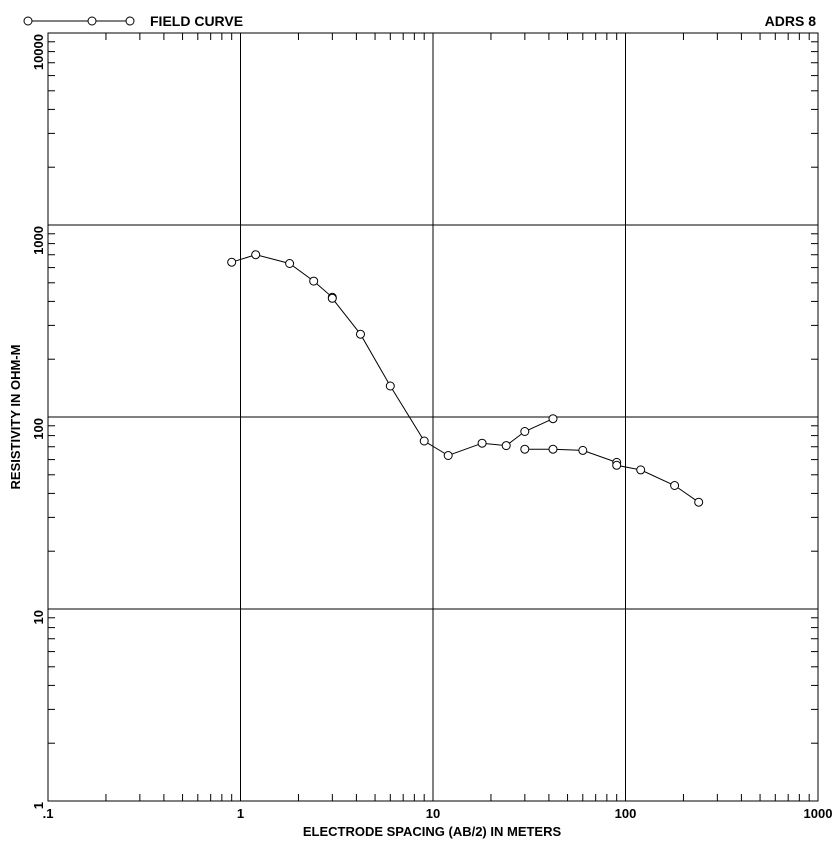 Image resolution: width=837 pixels, height=843 pixels. I want to click on legend: FIELD CURVE, so click(133, 21).